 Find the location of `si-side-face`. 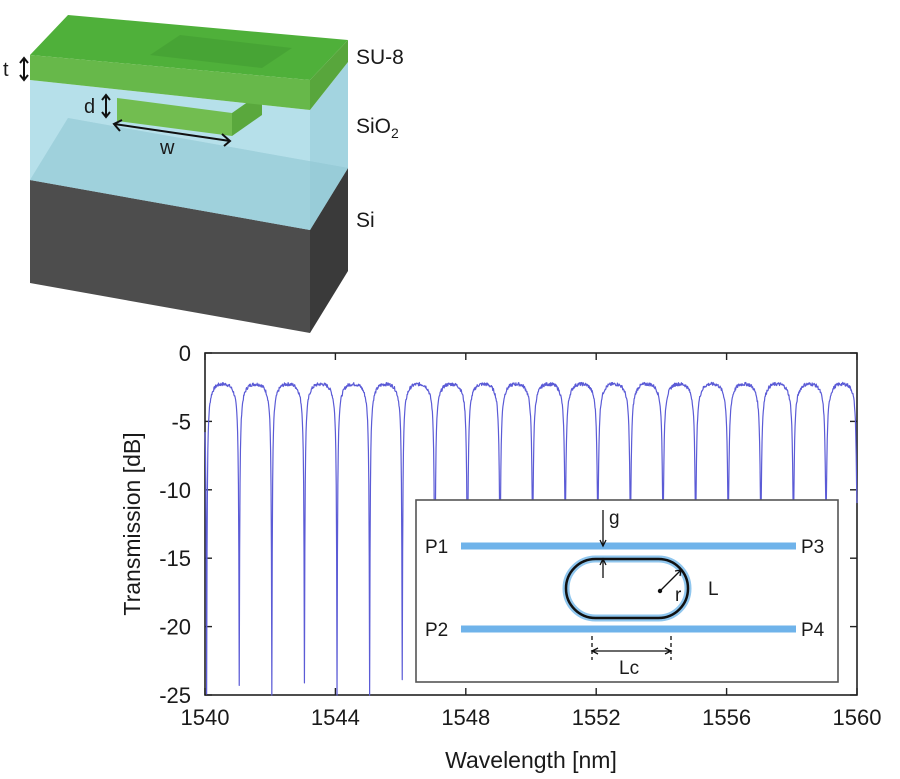

si-side-face is located at coordinates (329, 250).